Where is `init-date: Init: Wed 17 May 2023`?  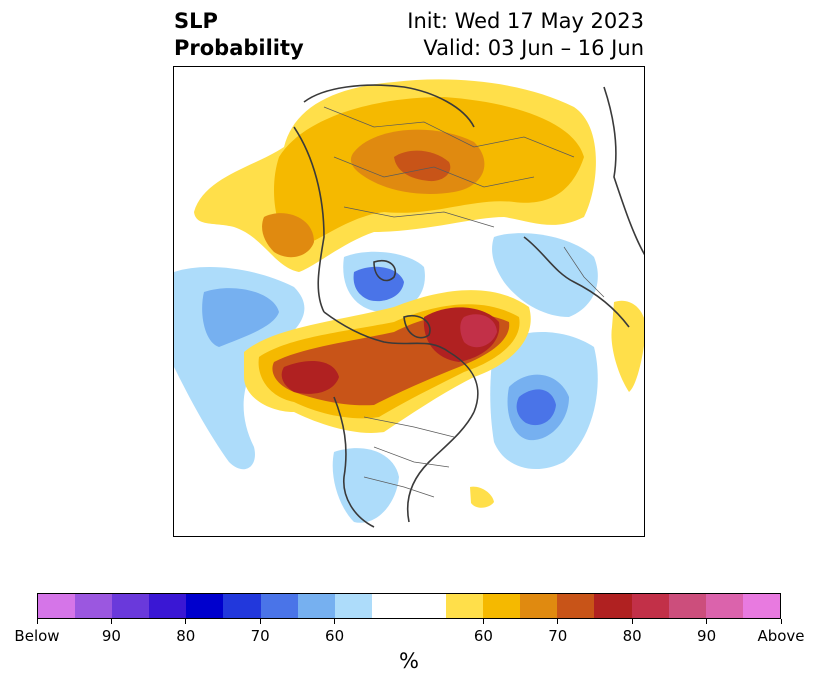 init-date: Init: Wed 17 May 2023 is located at coordinates (525, 21).